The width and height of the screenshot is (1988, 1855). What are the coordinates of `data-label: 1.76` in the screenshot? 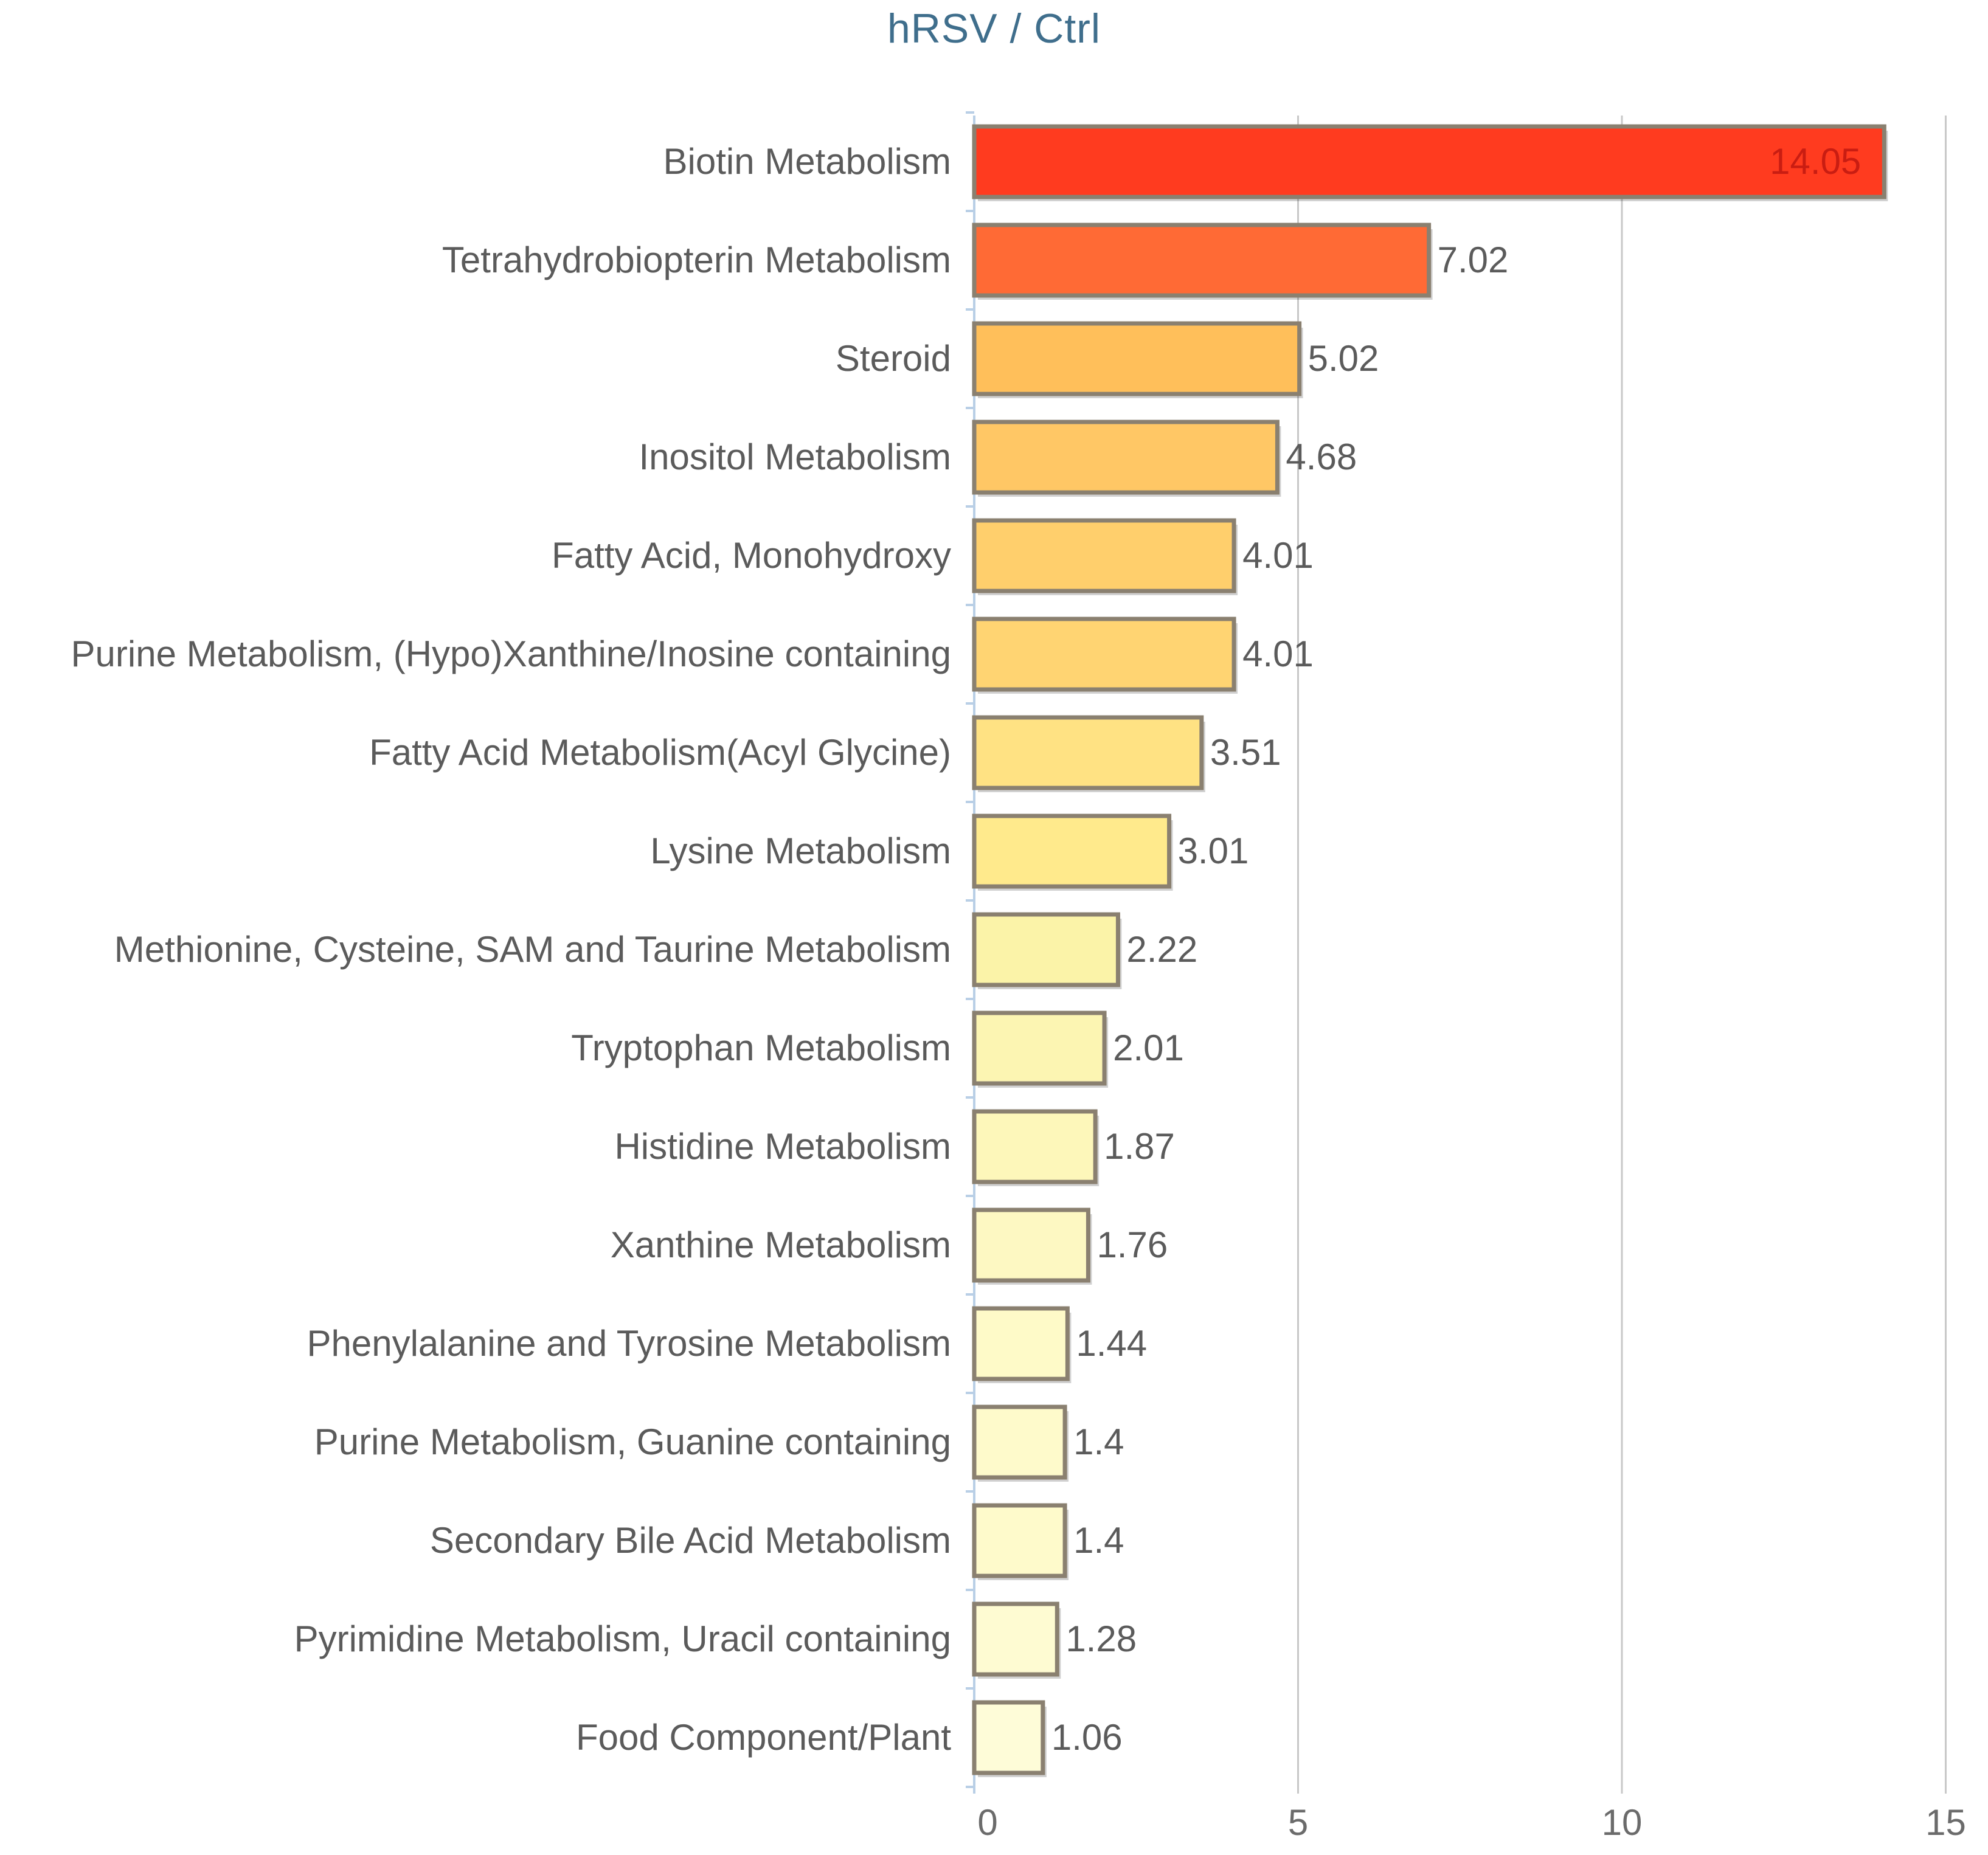 It's located at (1132, 1245).